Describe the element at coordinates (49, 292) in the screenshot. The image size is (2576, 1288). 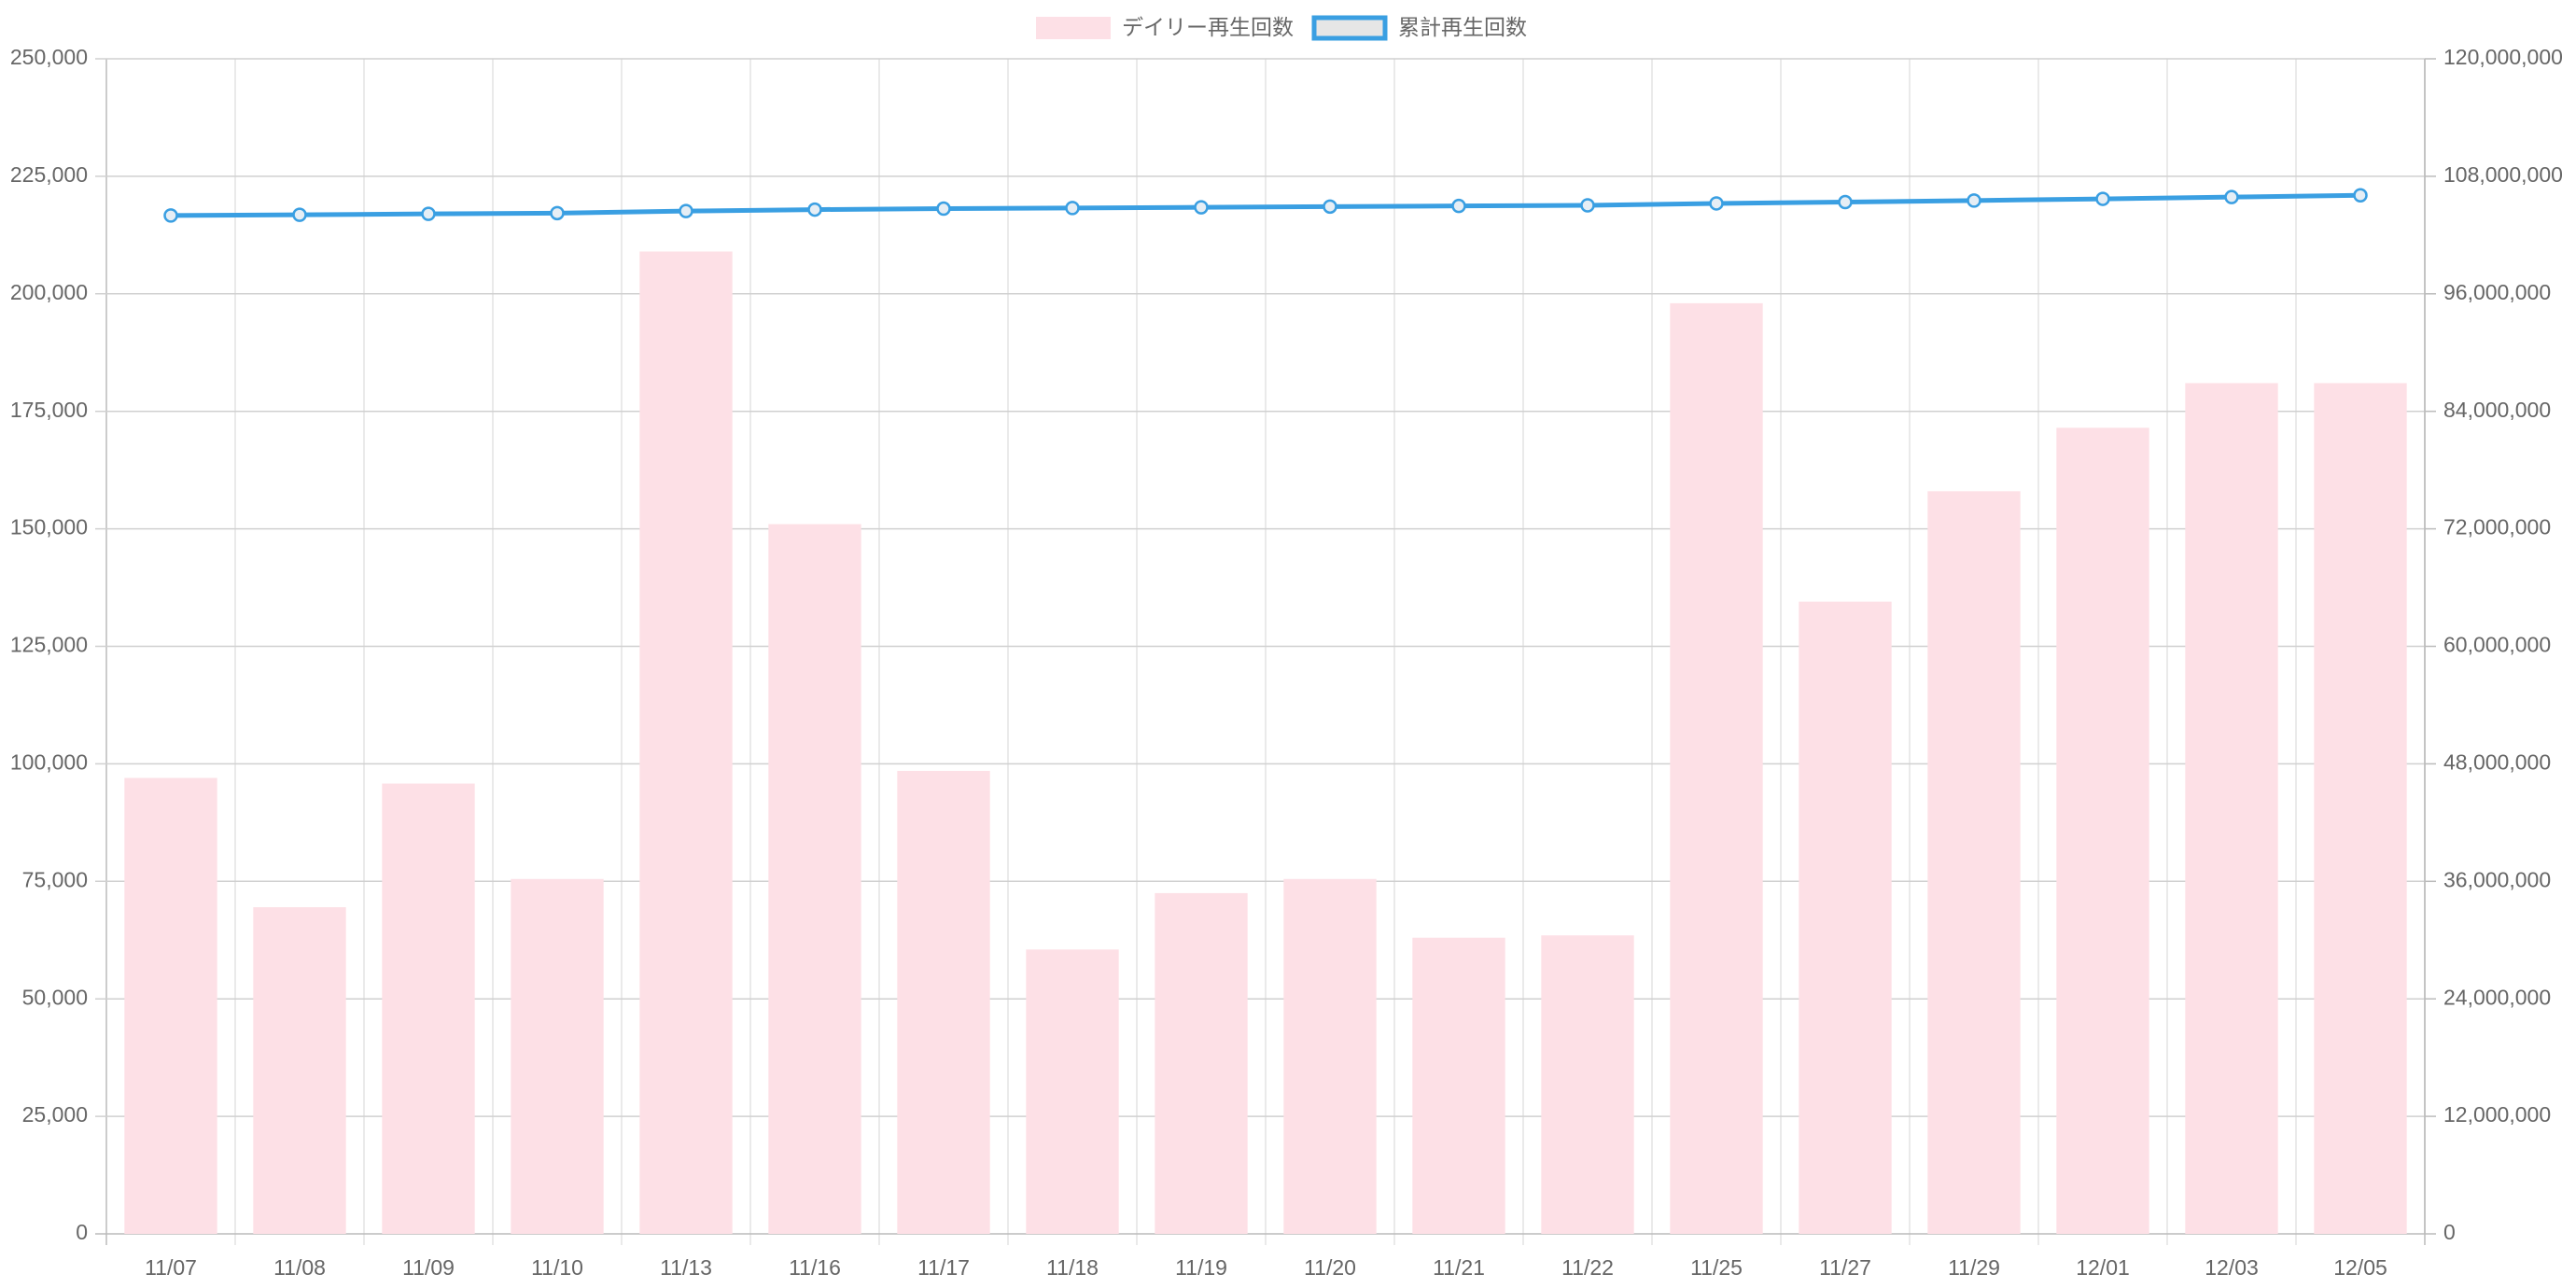
I see `y-tick-label: 200,000` at that location.